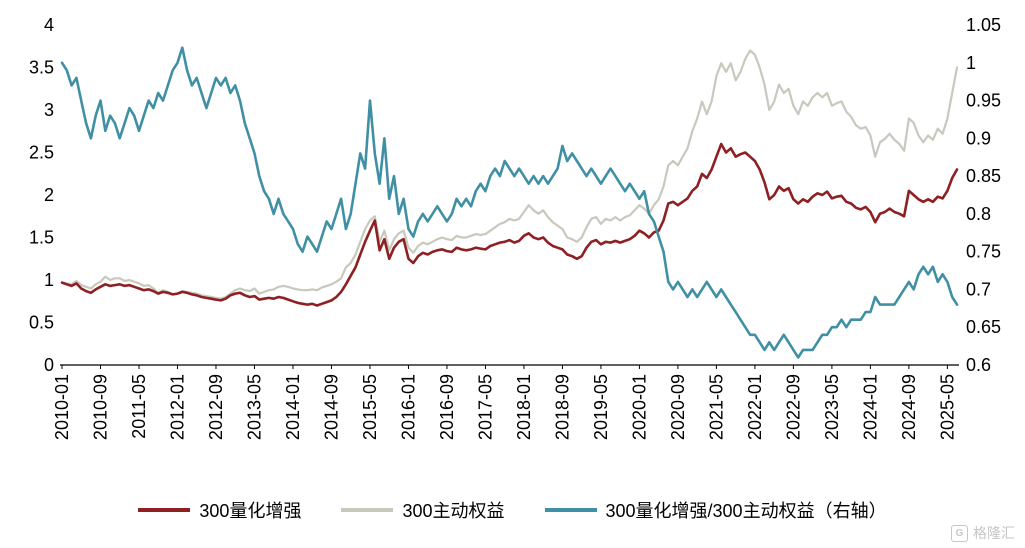 This screenshot has width=1025, height=548. Describe the element at coordinates (41, 153) in the screenshot. I see `y-axis-left-tick-label: 2.5` at that location.